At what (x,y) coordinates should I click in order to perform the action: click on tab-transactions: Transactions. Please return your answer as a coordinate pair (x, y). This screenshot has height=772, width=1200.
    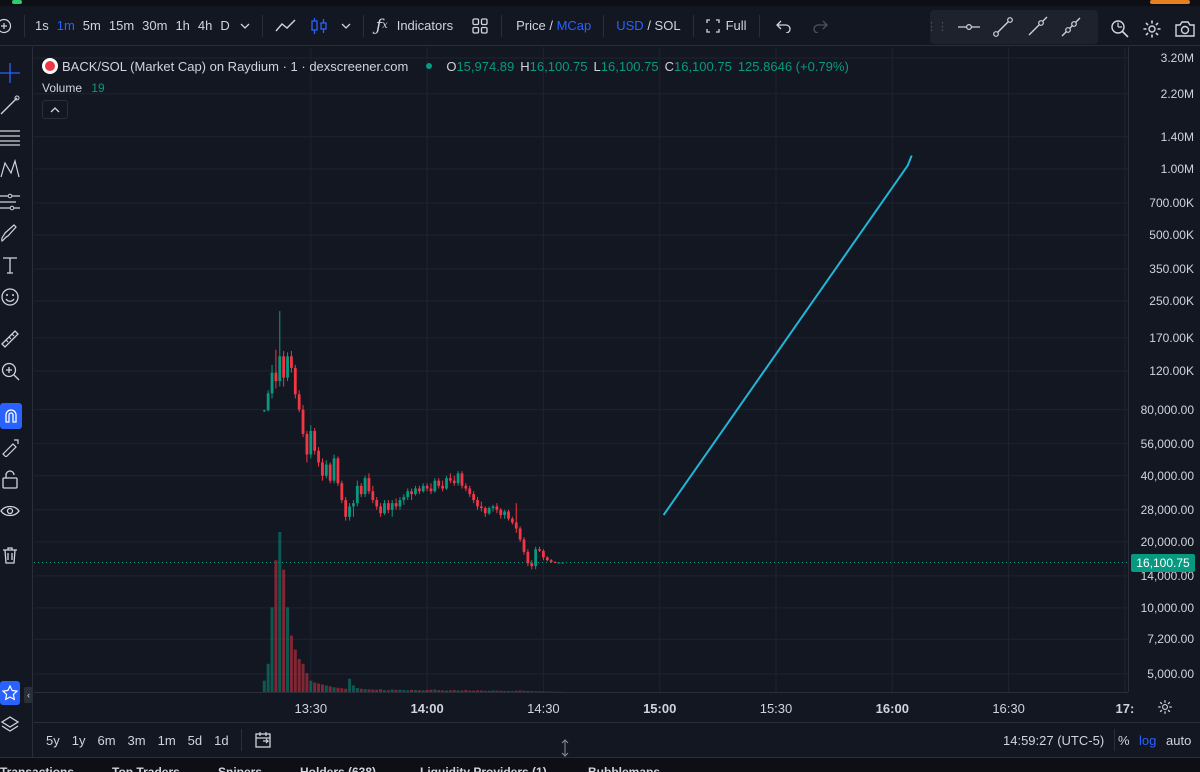
    Looking at the image, I should click on (37, 768).